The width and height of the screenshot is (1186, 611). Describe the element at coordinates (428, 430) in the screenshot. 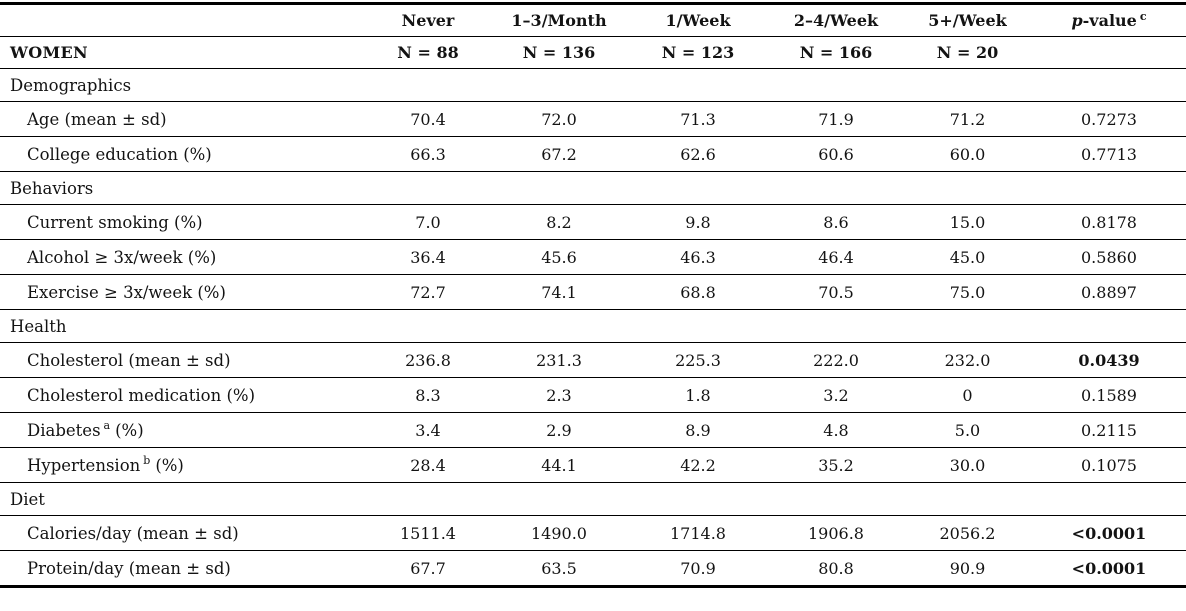

I see `cell-value: 3.4` at that location.